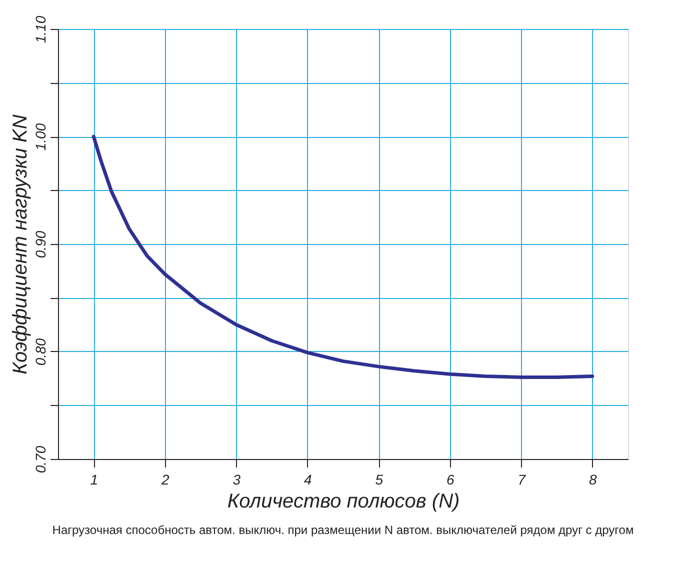 The width and height of the screenshot is (681, 571). What do you see at coordinates (522, 480) in the screenshot?
I see `x-tick-label: 7` at bounding box center [522, 480].